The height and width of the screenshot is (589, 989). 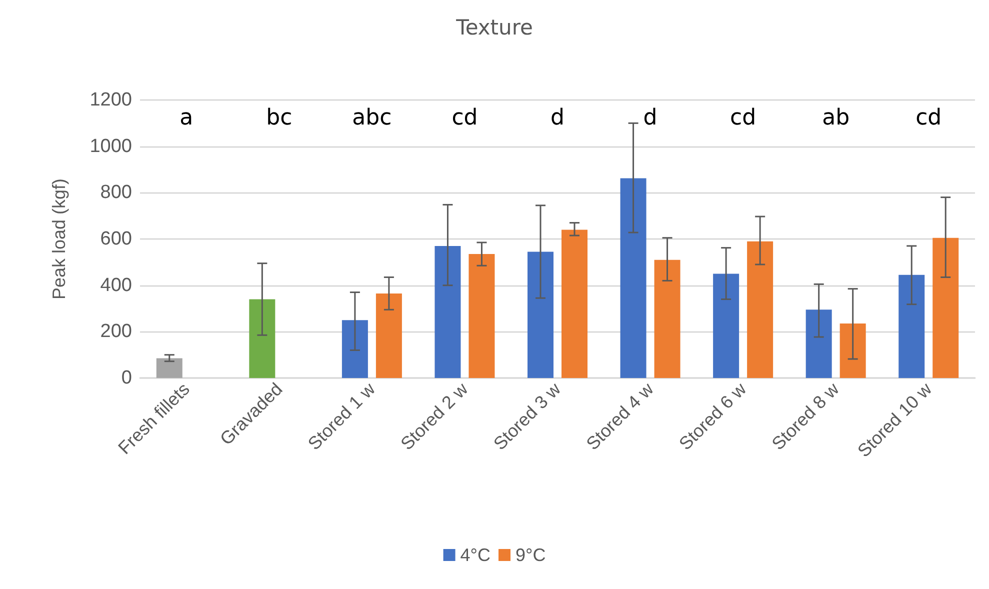 I want to click on annotation: bc, so click(x=279, y=118).